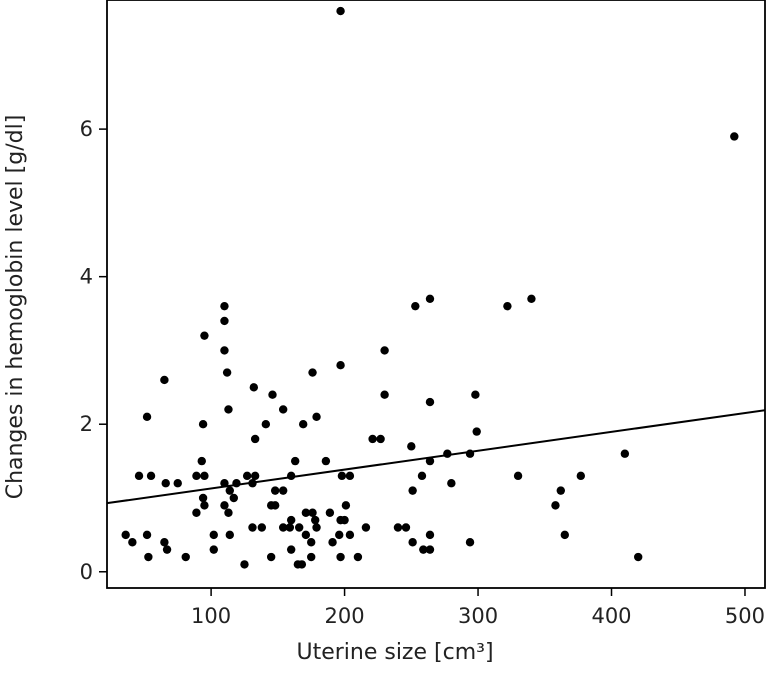  Describe the element at coordinates (211, 616) in the screenshot. I see `x-tick-label: 100` at that location.